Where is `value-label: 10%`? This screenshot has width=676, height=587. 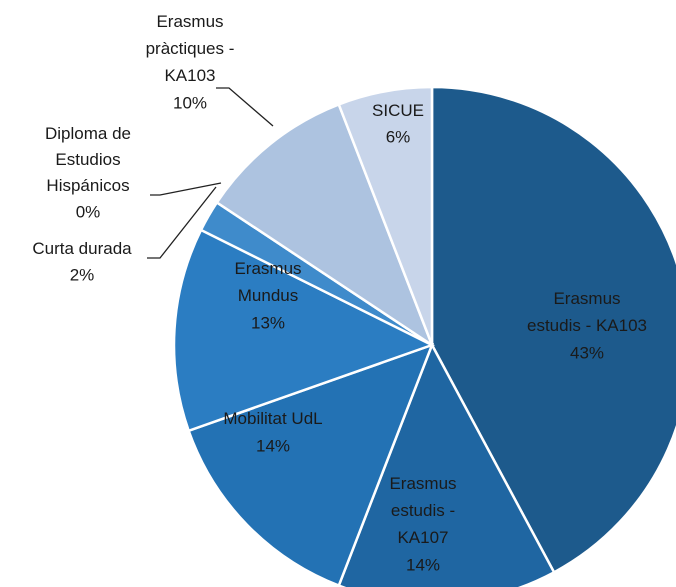
value-label: 10% is located at coordinates (190, 102).